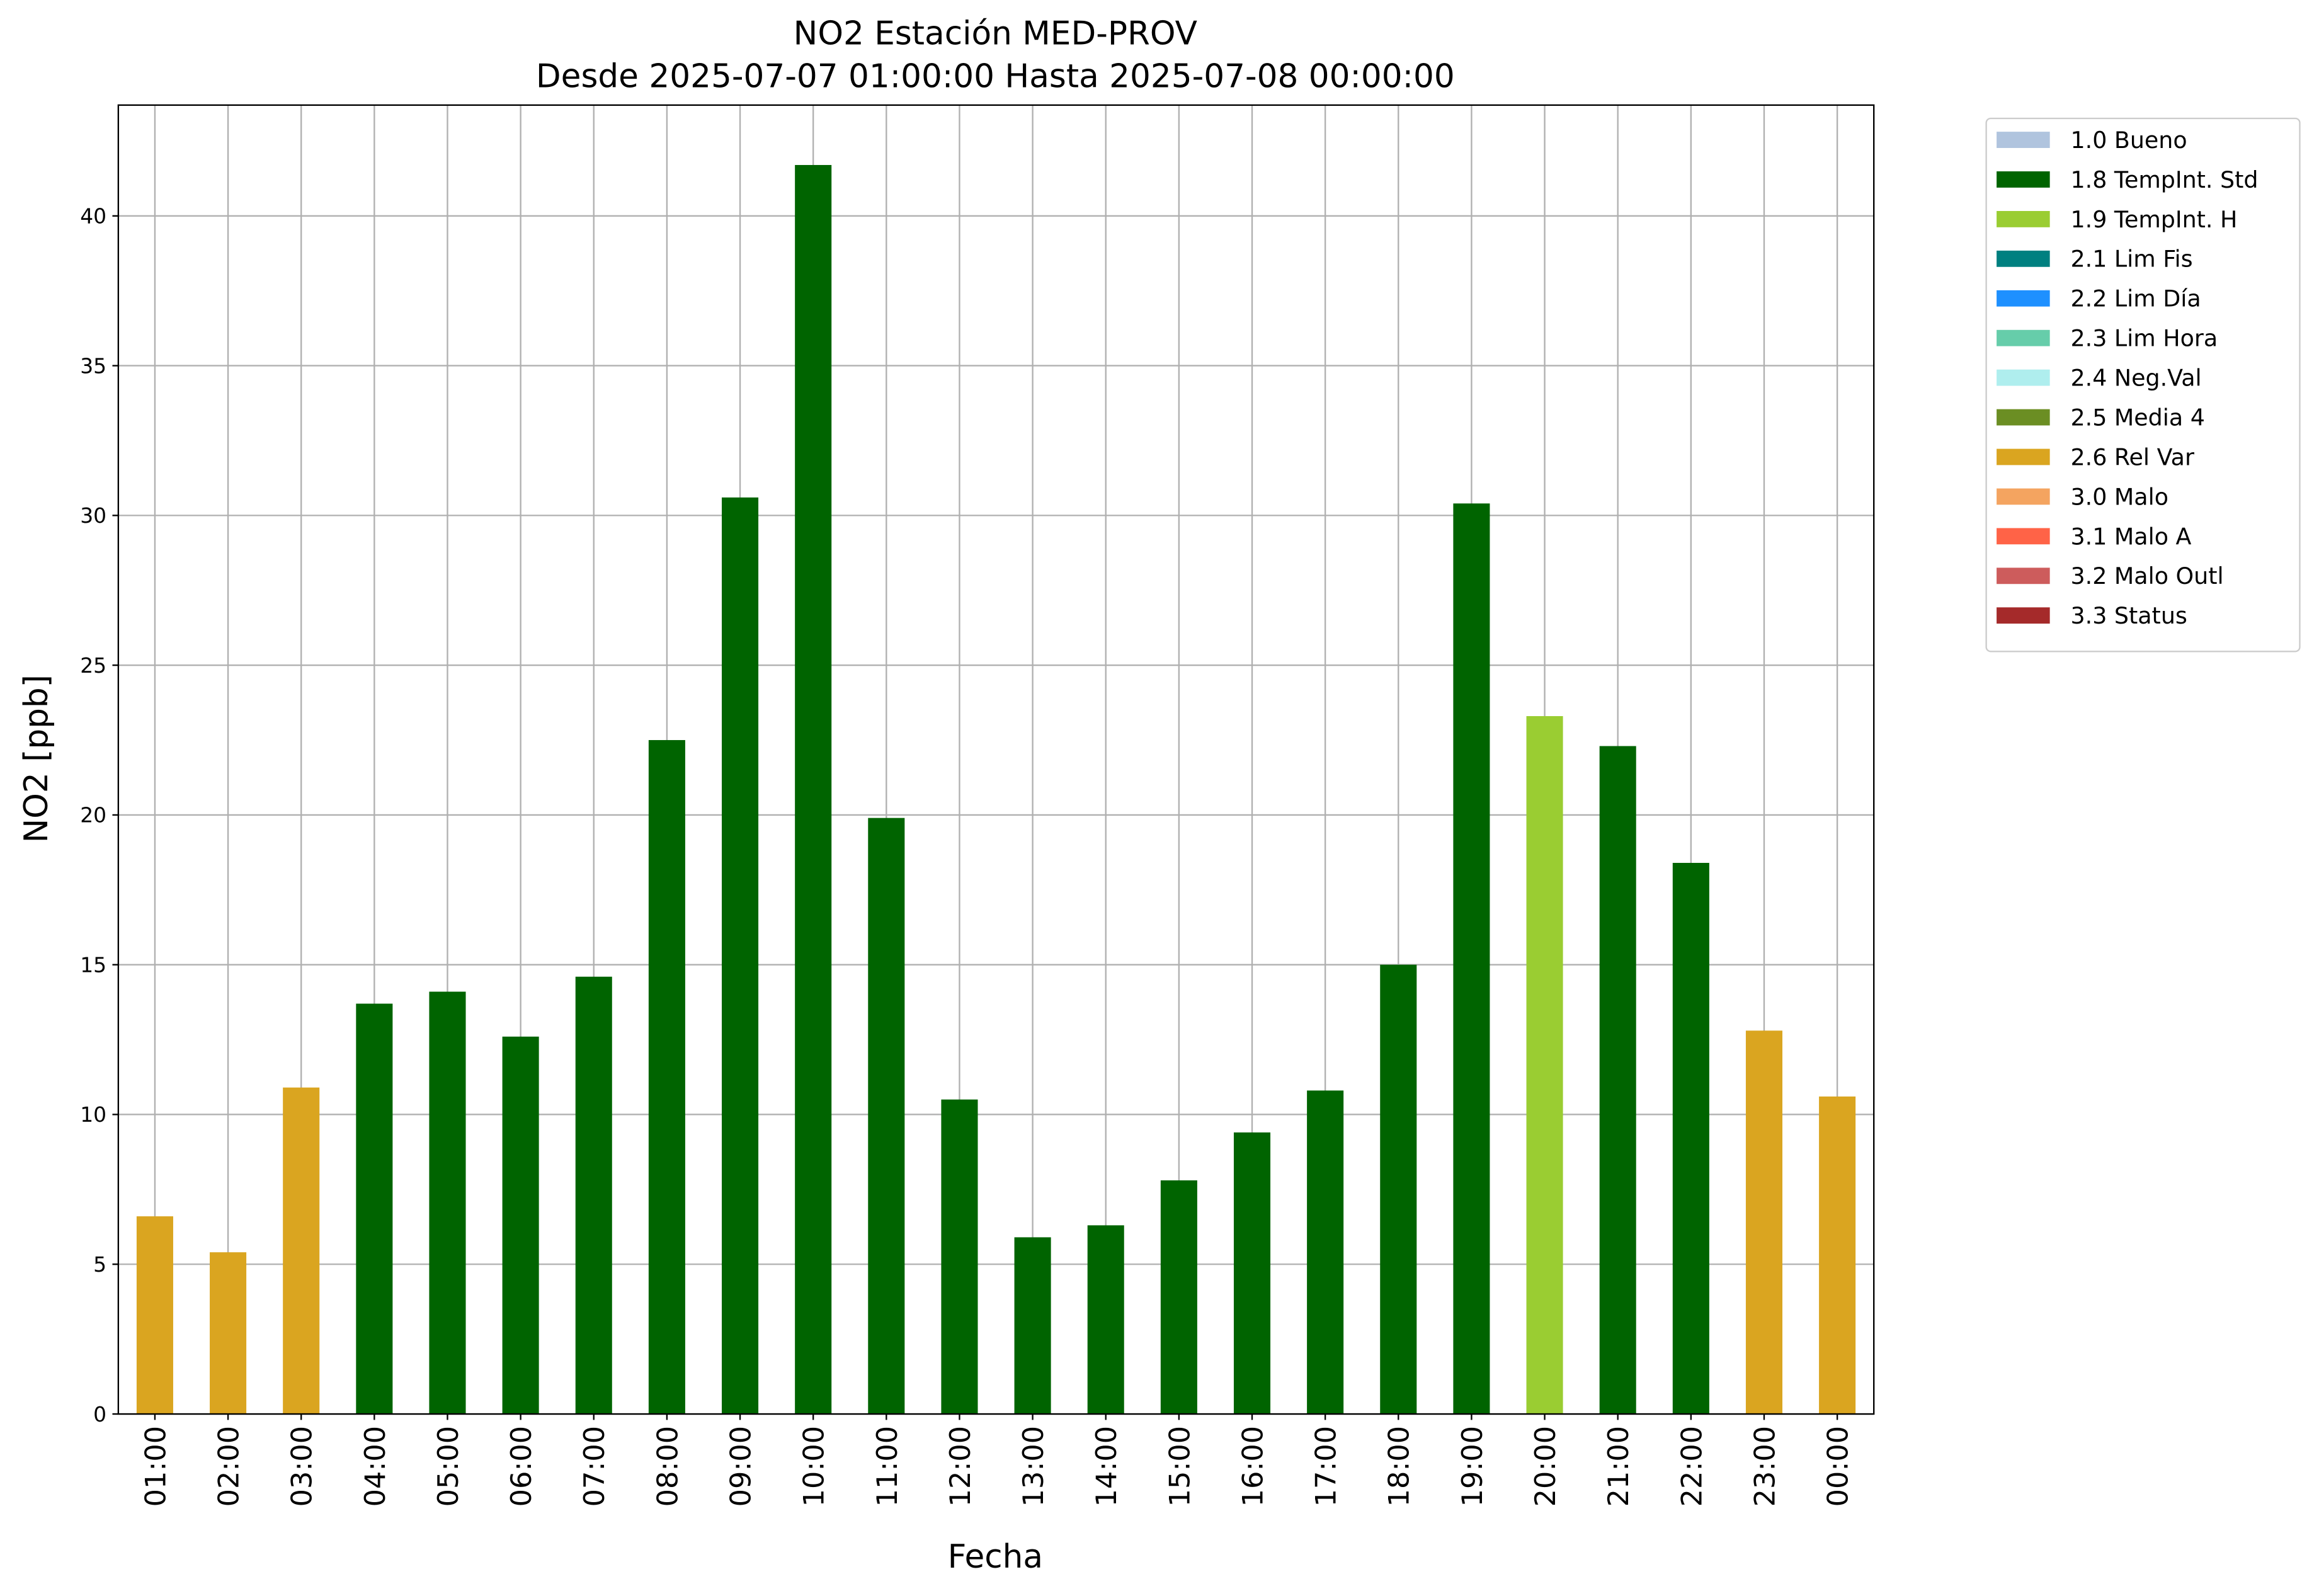 The image size is (2319, 1596). What do you see at coordinates (93, 365) in the screenshot?
I see `y-tick-label: 35` at bounding box center [93, 365].